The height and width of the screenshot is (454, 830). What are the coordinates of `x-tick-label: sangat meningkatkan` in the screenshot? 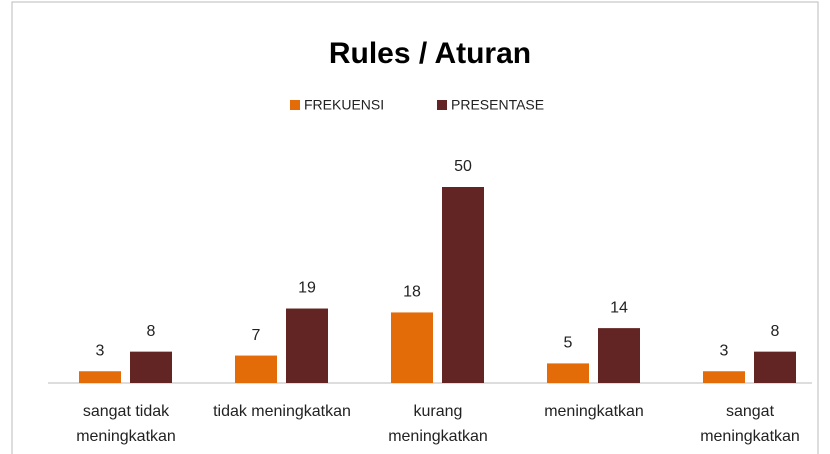 It's located at (750, 424).